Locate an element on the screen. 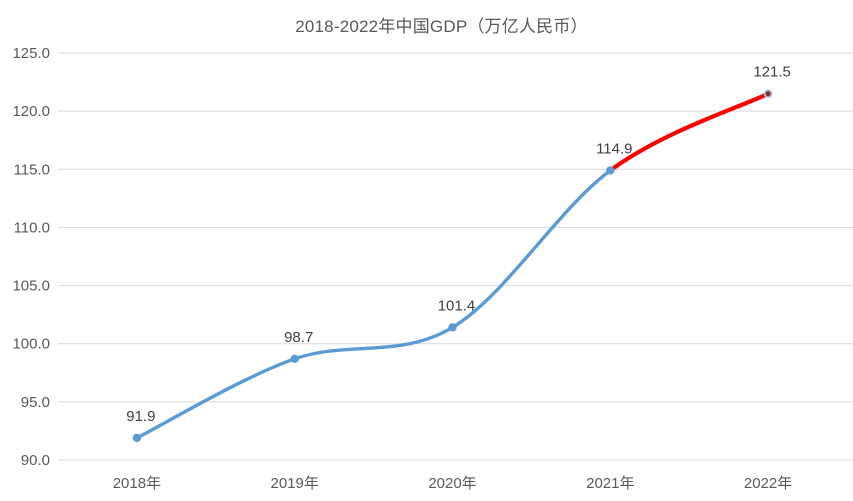 The height and width of the screenshot is (501, 853). y-axis-tick-label: 120.0 is located at coordinates (31, 111).